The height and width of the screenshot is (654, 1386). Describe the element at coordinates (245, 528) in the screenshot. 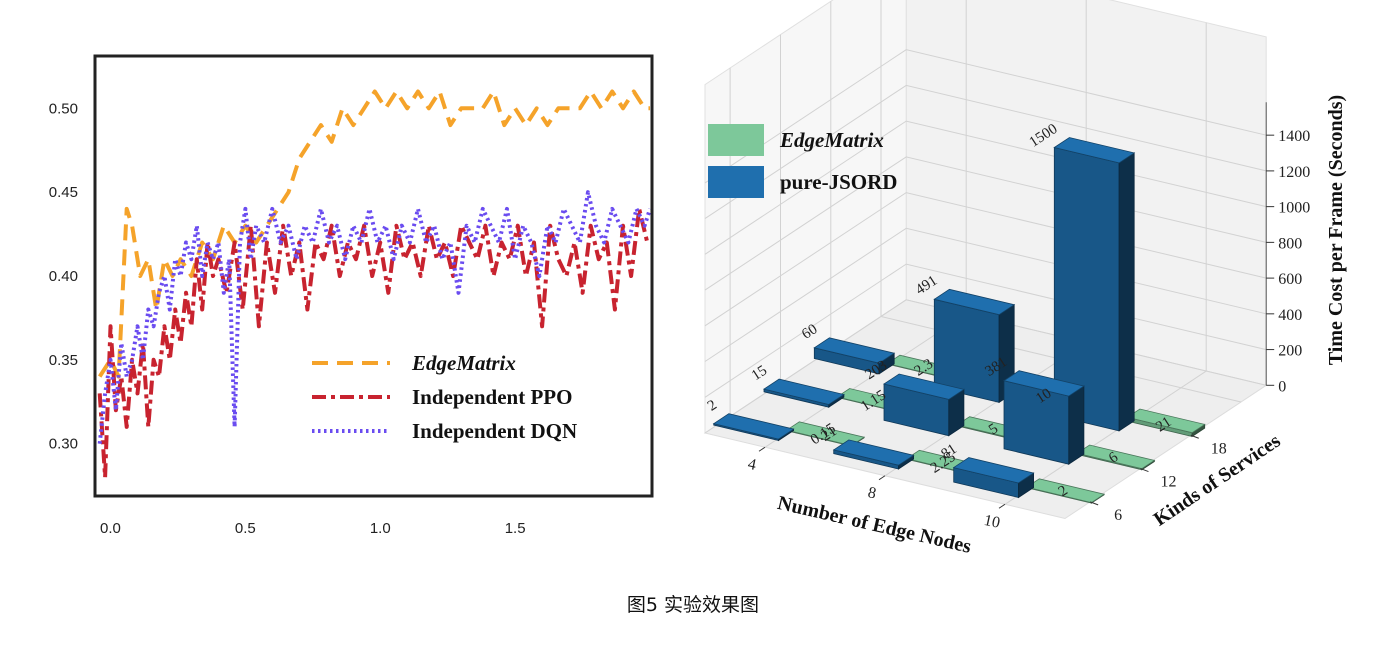

I see `x-tick-label: 0.5` at that location.